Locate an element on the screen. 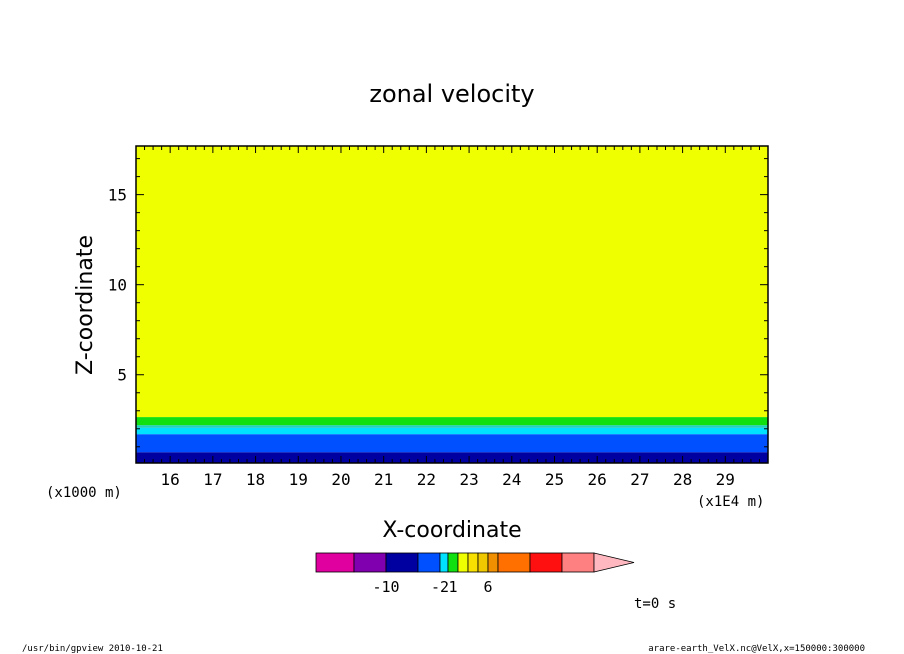 The height and width of the screenshot is (654, 904). x-tick-label: 23 is located at coordinates (468, 479).